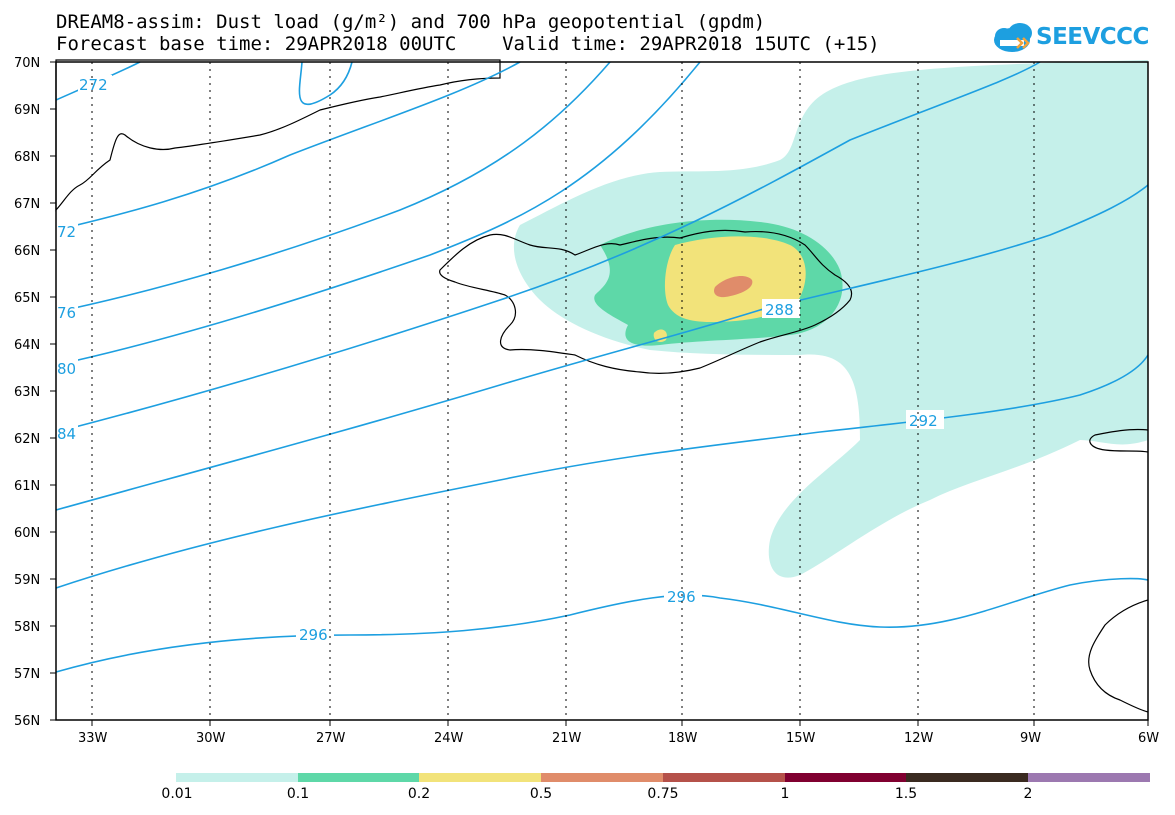 The height and width of the screenshot is (815, 1175). I want to click on lat-label: 56N, so click(27, 721).